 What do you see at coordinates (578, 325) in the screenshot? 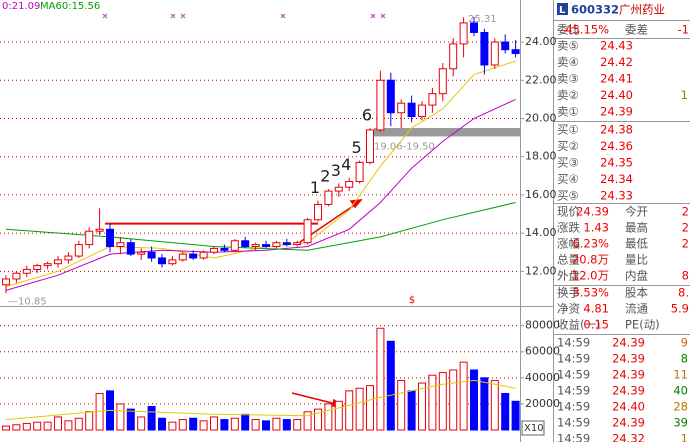
I see `panel-cell: 收益(一)` at bounding box center [578, 325].